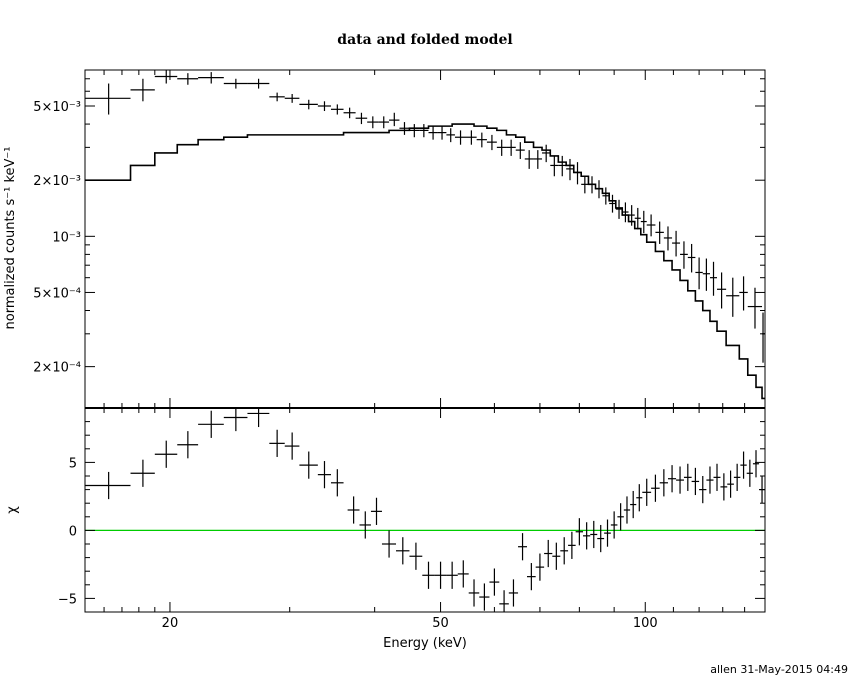 This screenshot has width=850, height=680. Describe the element at coordinates (425, 643) in the screenshot. I see `x-axis-label: Energy (keV)` at that location.